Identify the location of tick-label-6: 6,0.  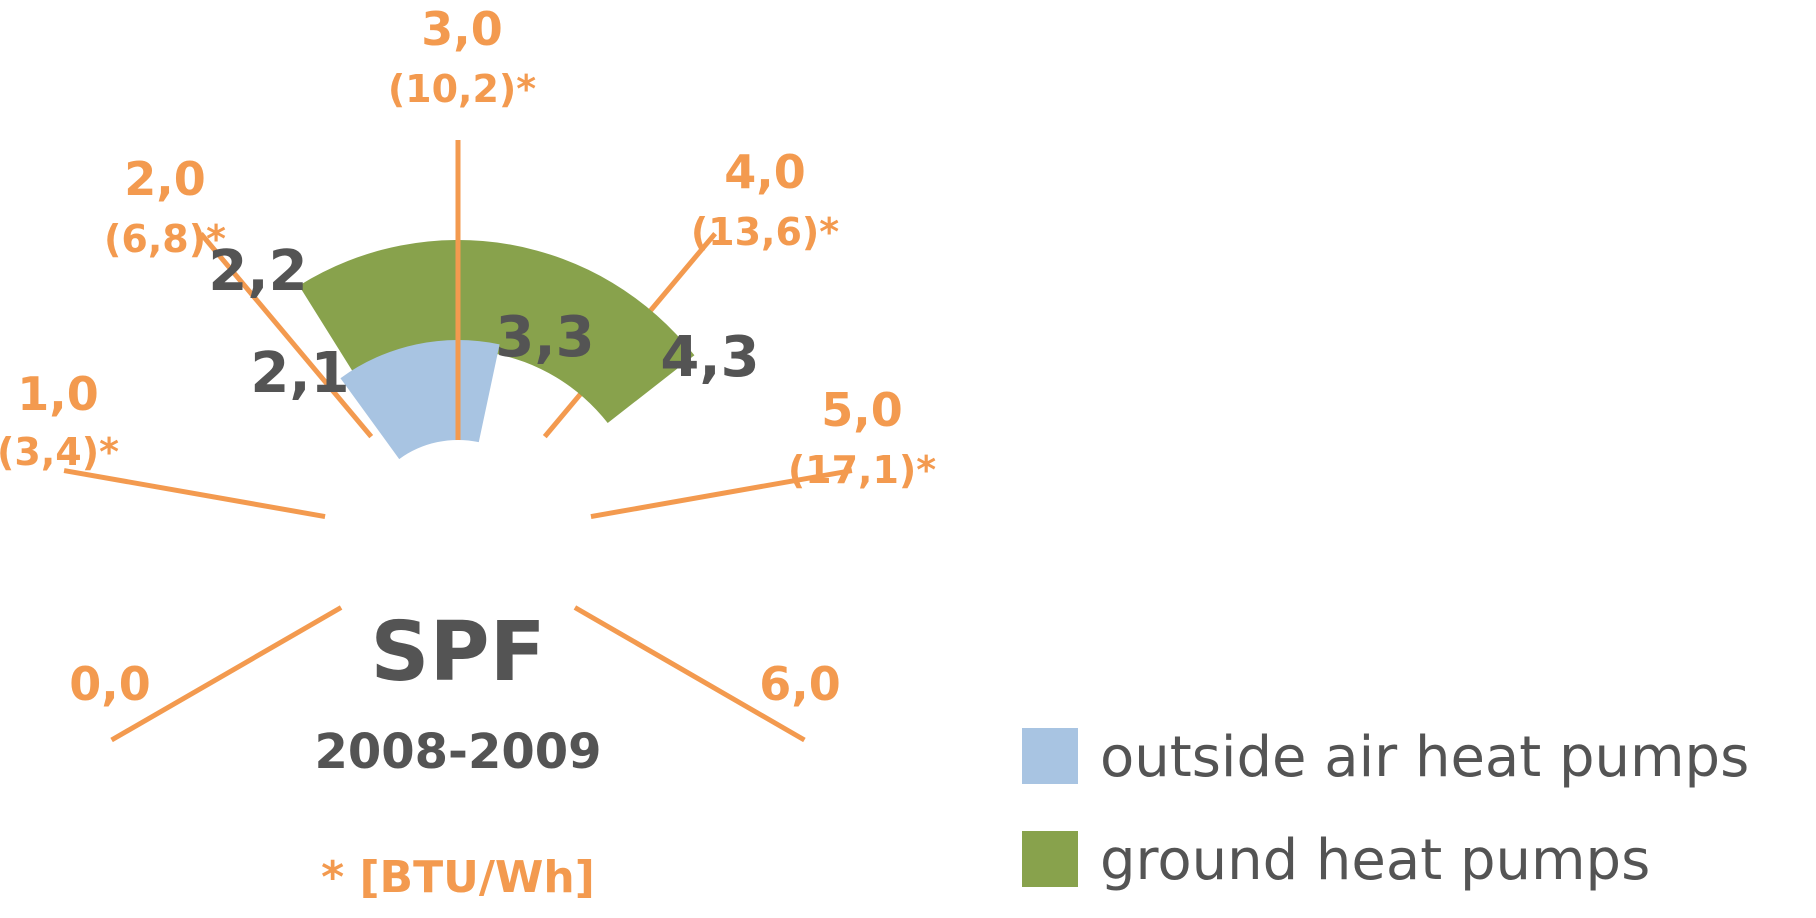
(800, 684).